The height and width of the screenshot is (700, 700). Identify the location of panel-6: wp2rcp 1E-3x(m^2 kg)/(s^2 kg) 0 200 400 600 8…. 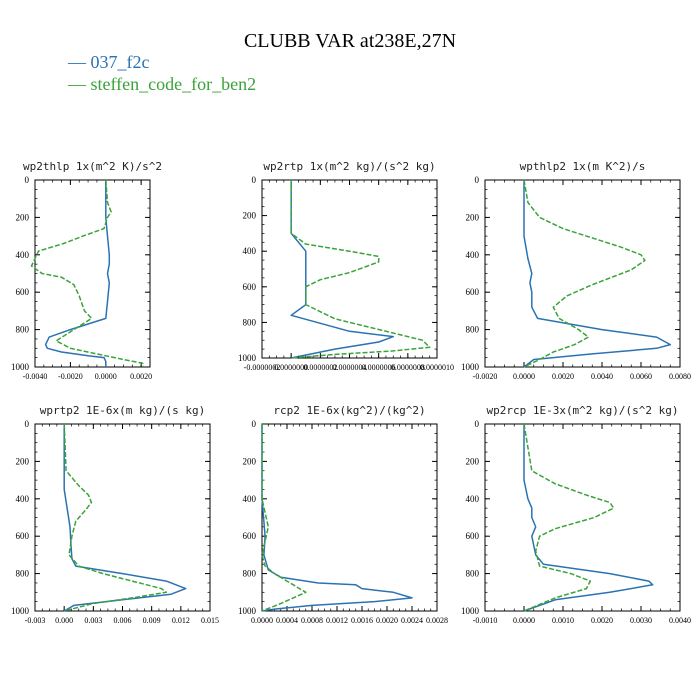
(576, 514).